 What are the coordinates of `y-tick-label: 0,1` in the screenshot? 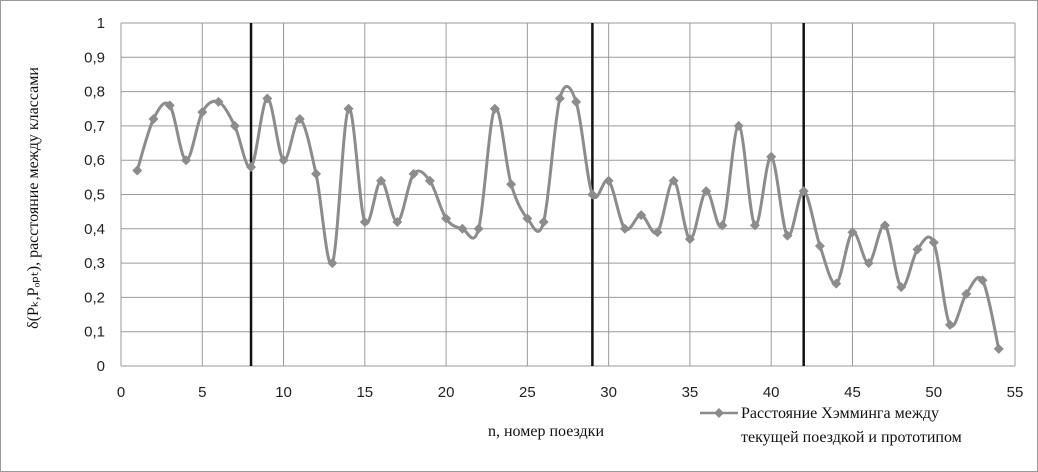 It's located at (94, 332).